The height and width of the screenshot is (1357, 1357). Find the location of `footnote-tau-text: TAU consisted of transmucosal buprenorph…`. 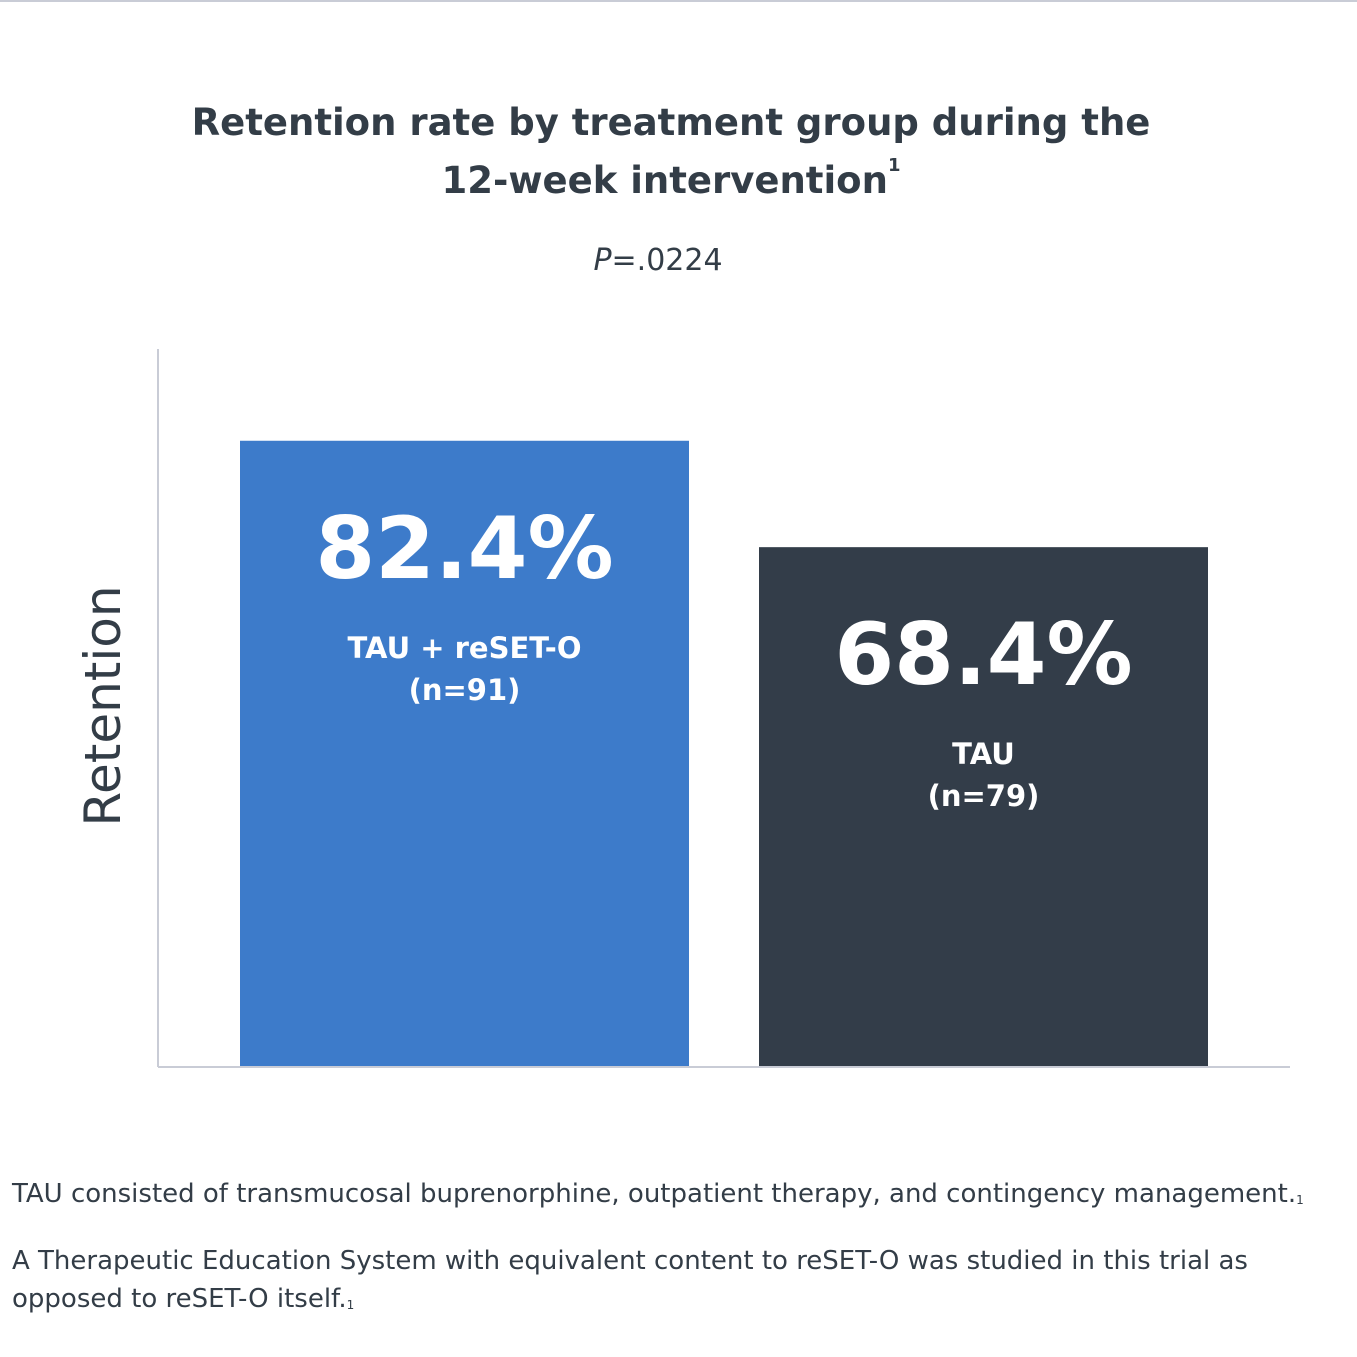

footnote-tau-text: TAU consisted of transmucosal buprenorph… is located at coordinates (654, 1194).